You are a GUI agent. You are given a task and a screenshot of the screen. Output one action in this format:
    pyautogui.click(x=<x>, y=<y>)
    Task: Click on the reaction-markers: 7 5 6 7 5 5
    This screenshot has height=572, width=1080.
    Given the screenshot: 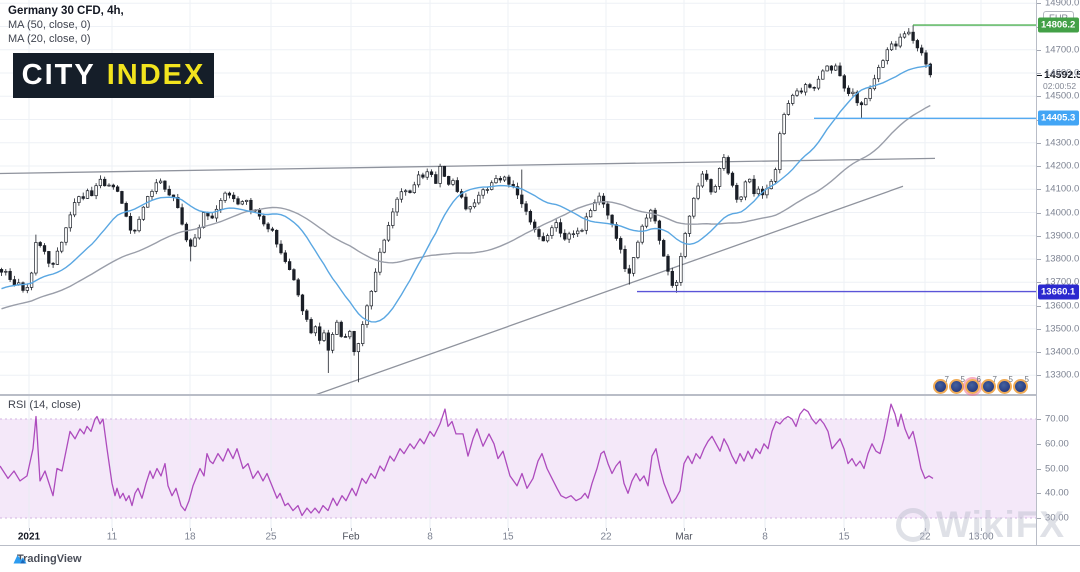 What is the action you would take?
    pyautogui.click(x=981, y=384)
    